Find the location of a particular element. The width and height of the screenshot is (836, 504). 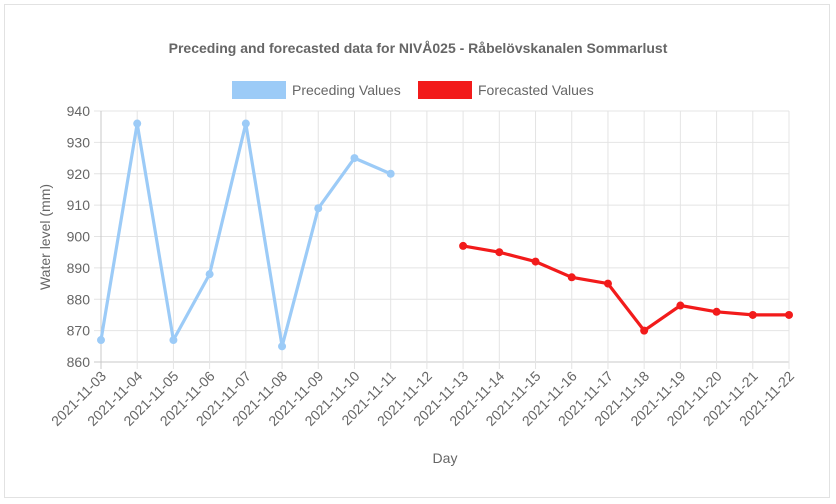

legend-item-preceding: Preceding Values is located at coordinates (316, 90).